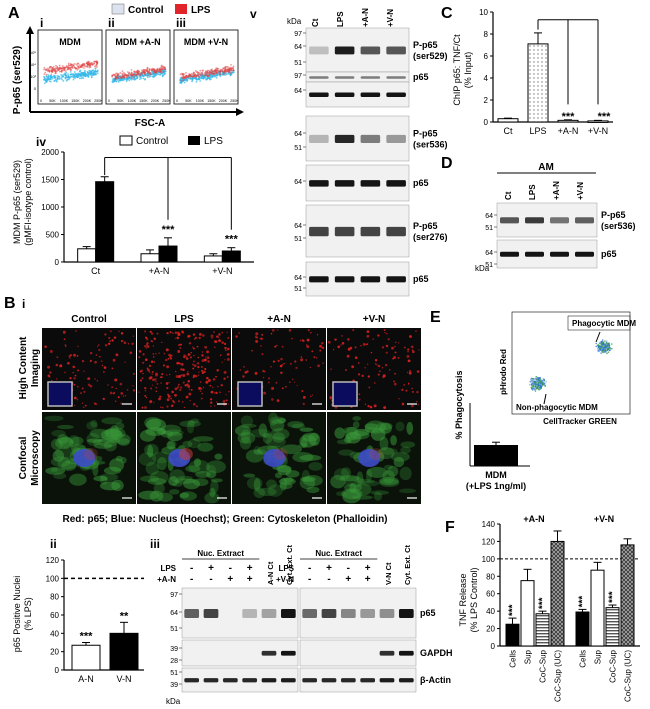 Image resolution: width=650 pixels, height=709 pixels. Describe the element at coordinates (435, 317) in the screenshot. I see `panel-letter-e: E` at that location.